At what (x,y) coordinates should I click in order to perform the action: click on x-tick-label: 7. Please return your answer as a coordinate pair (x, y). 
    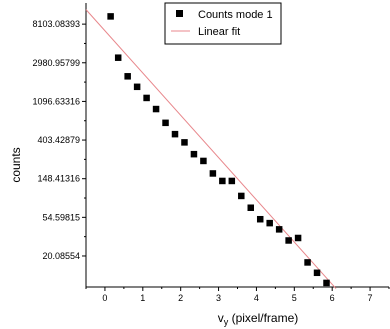
    Looking at the image, I should click on (370, 298).